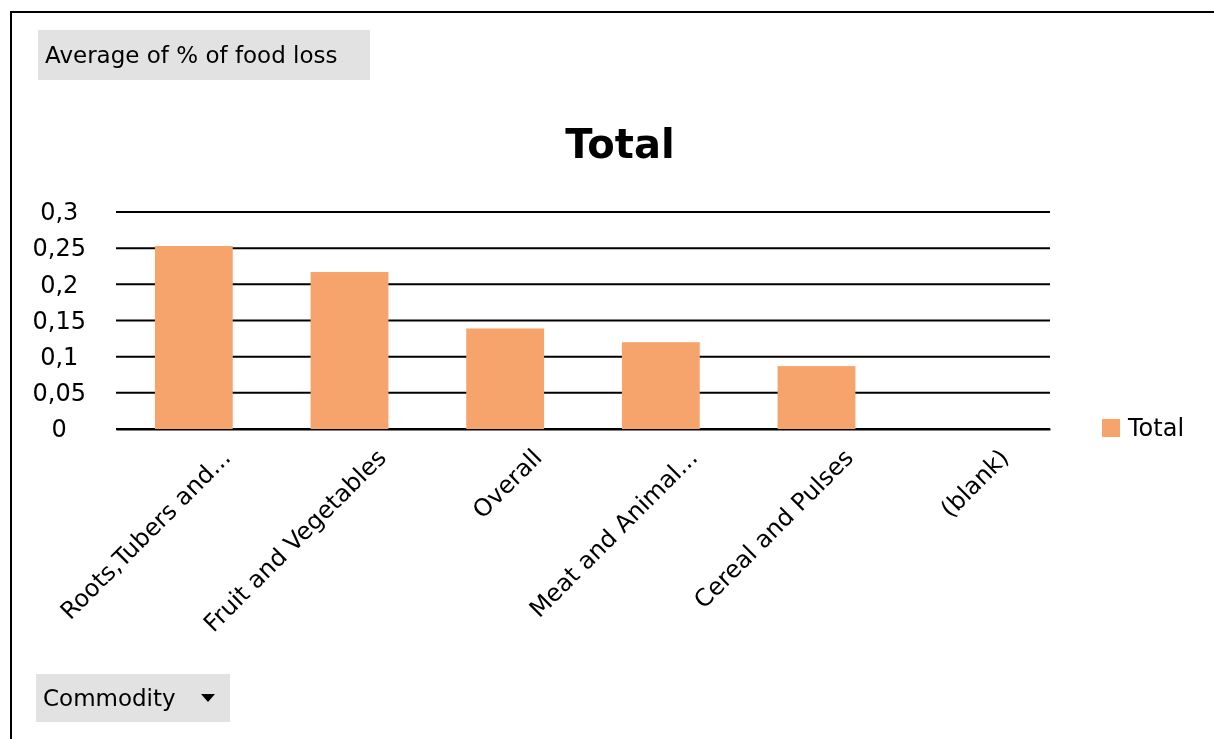 The height and width of the screenshot is (739, 1214). What do you see at coordinates (109, 698) in the screenshot?
I see `text: Commodity` at bounding box center [109, 698].